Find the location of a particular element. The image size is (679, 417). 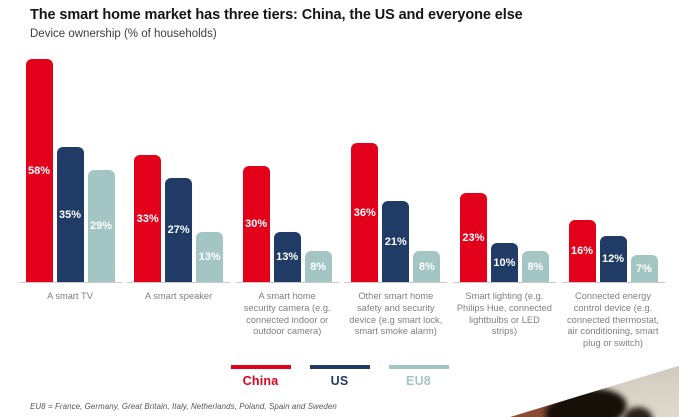

bar-value-label: 10% is located at coordinates (504, 262).